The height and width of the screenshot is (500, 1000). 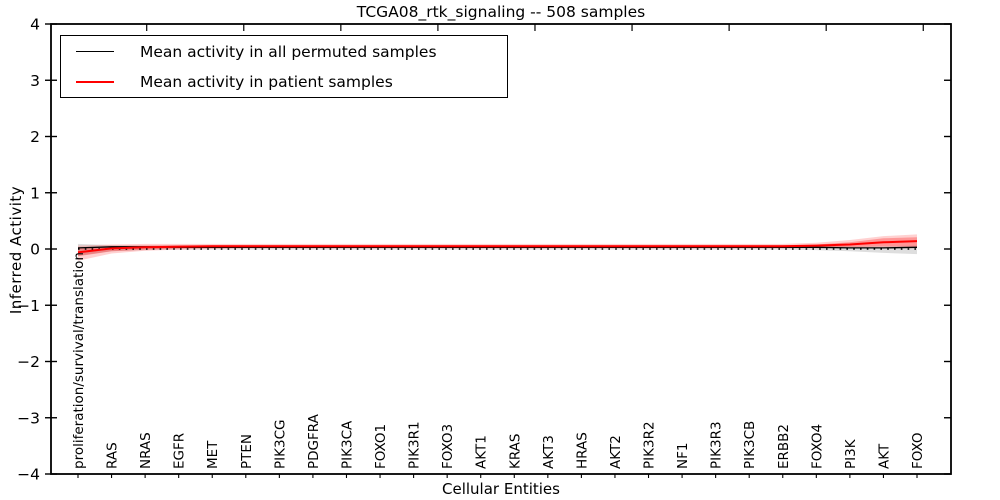 I want to click on x-category-label: PIK3CA, so click(x=348, y=444).